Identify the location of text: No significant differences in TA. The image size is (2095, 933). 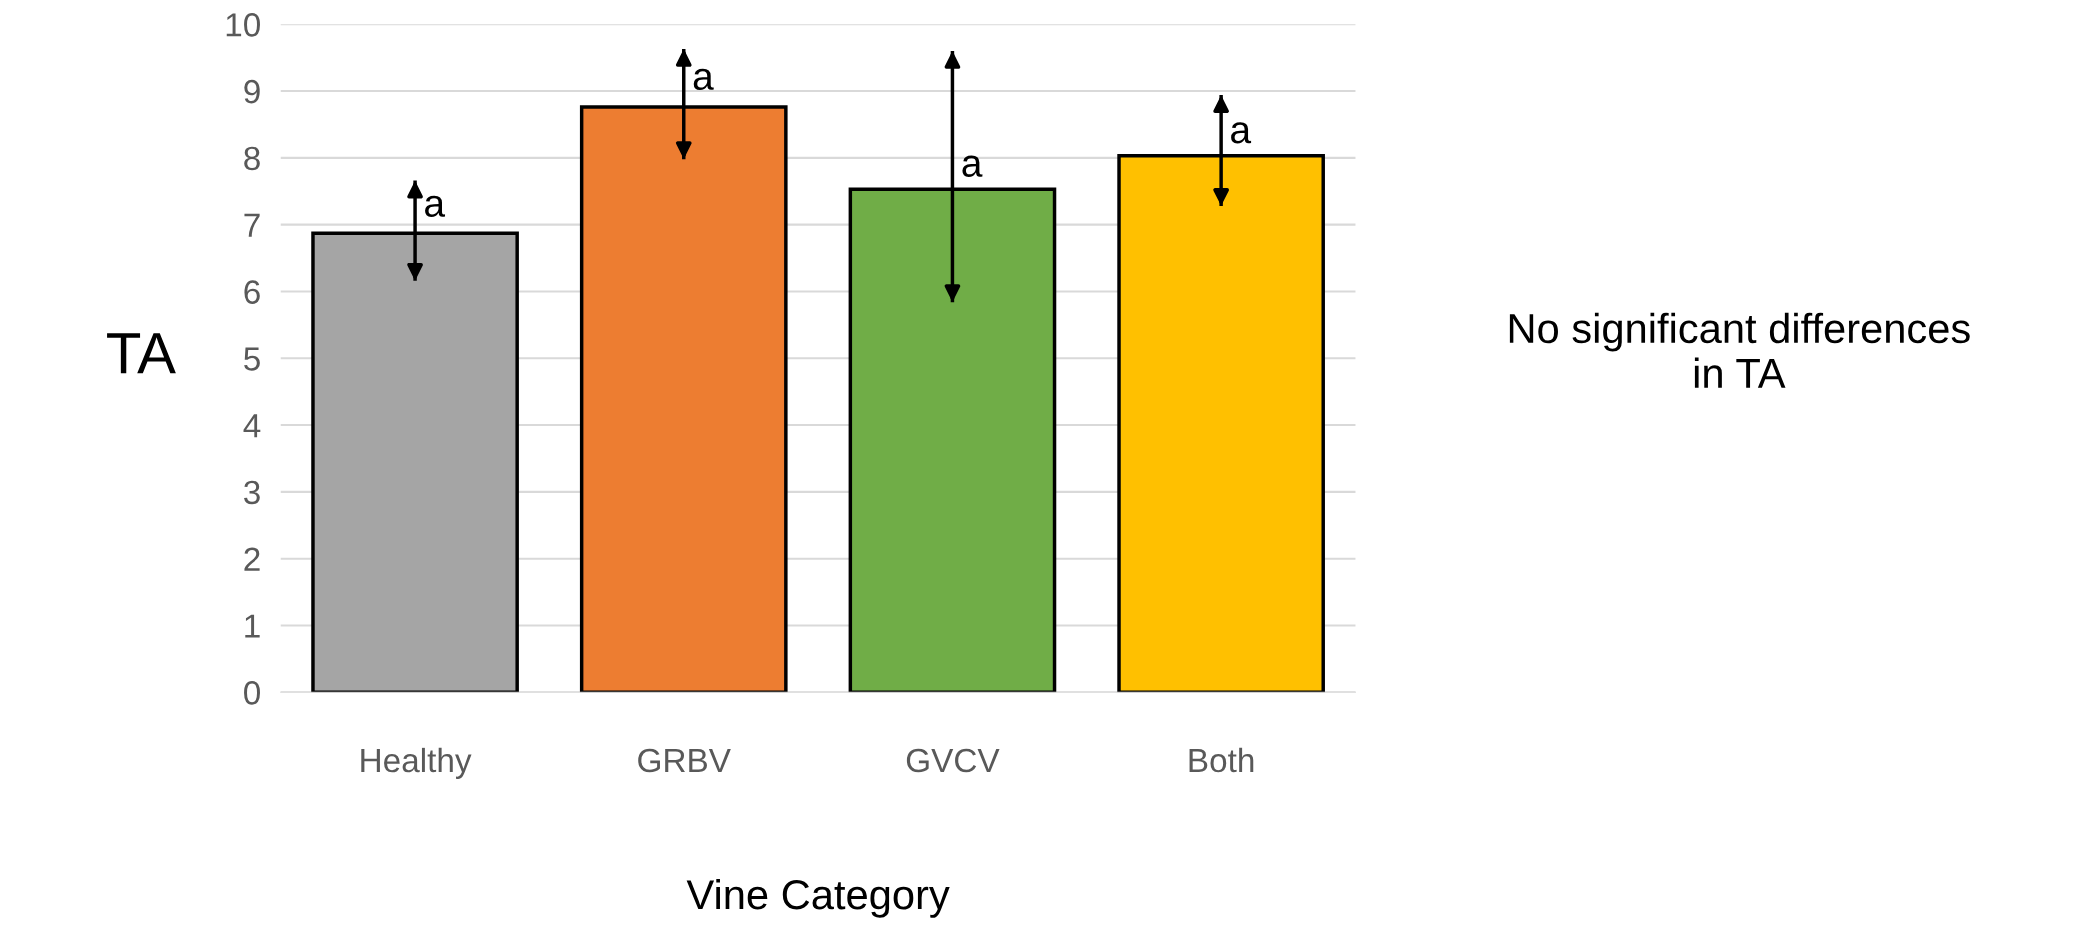
(1739, 350).